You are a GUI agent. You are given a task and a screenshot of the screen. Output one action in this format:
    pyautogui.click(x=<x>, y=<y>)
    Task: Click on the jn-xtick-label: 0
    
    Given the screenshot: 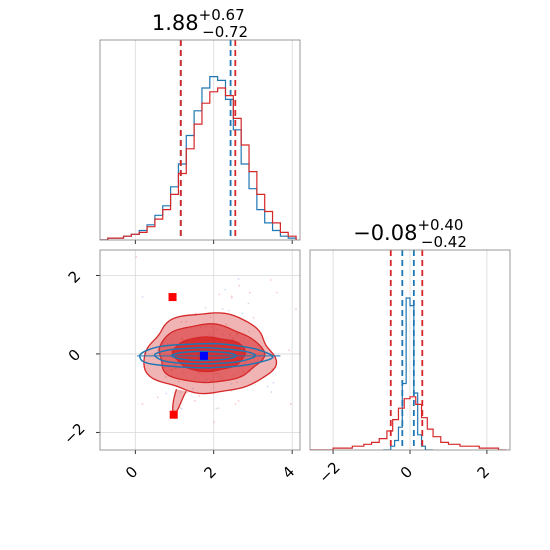 What is the action you would take?
    pyautogui.click(x=131, y=472)
    